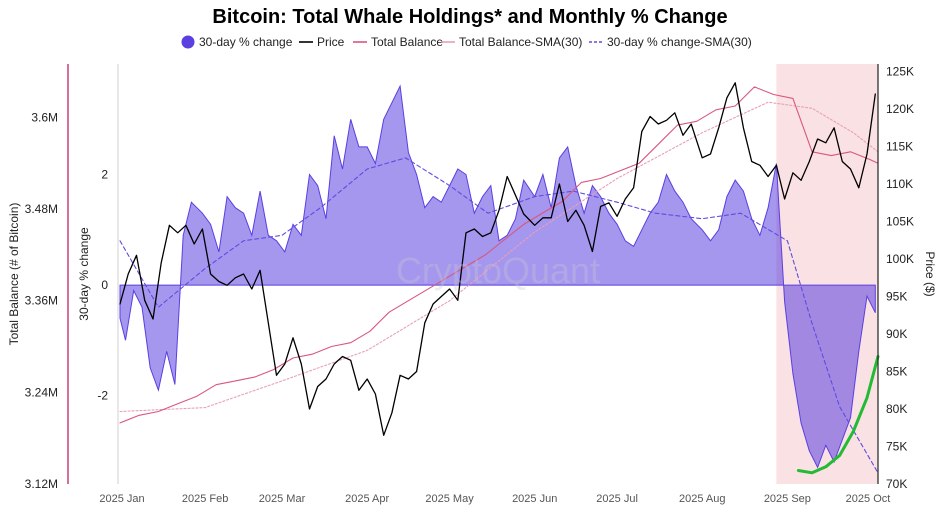 This screenshot has height=512, width=940. What do you see at coordinates (449, 499) in the screenshot?
I see `x-tick-label: 2025 May` at bounding box center [449, 499].